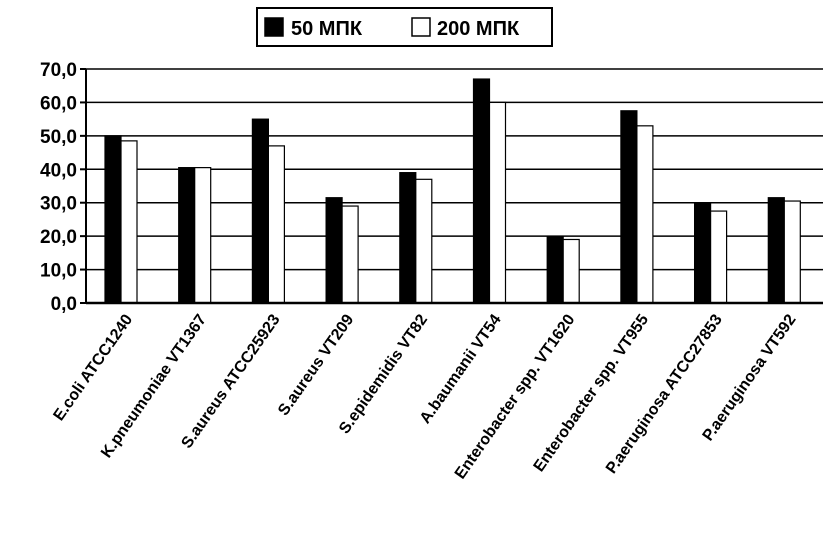 The image size is (827, 540). I want to click on legend-label-series-2: 200 МПК, so click(478, 29).